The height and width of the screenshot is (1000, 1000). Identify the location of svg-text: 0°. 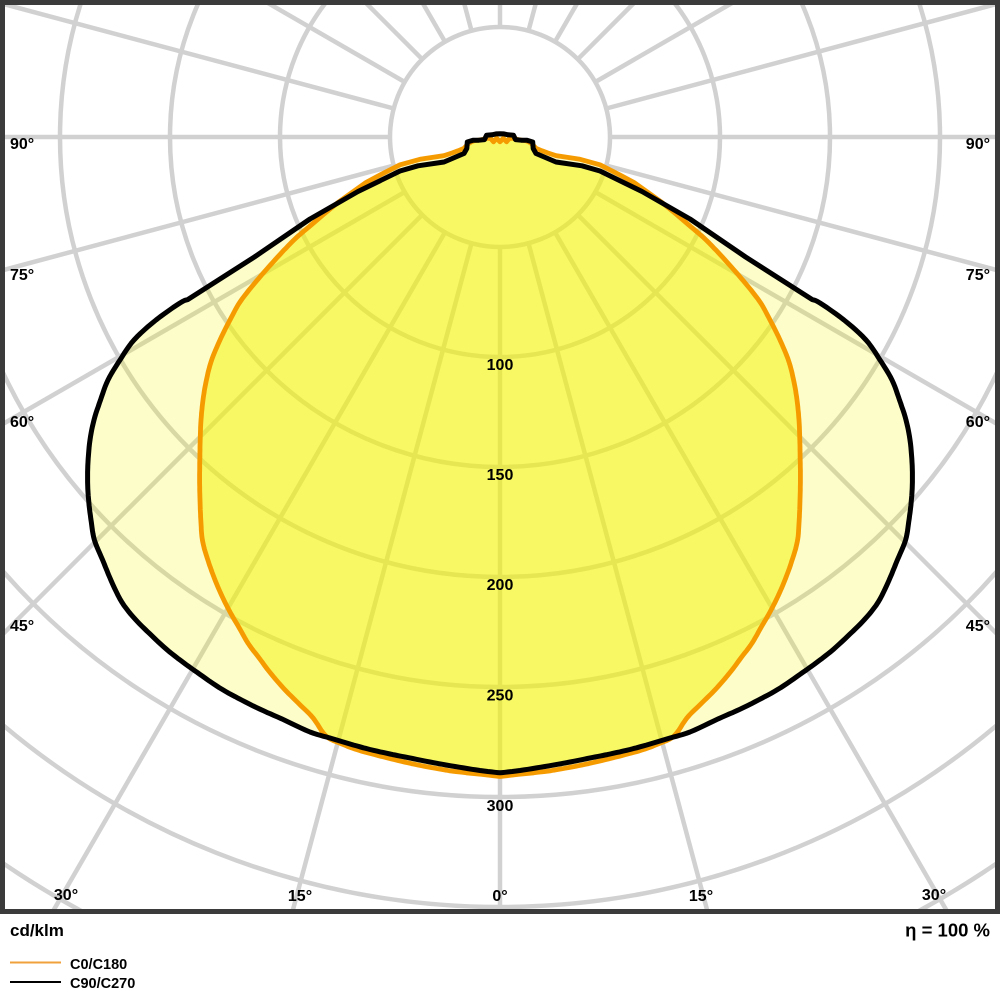
(499, 896).